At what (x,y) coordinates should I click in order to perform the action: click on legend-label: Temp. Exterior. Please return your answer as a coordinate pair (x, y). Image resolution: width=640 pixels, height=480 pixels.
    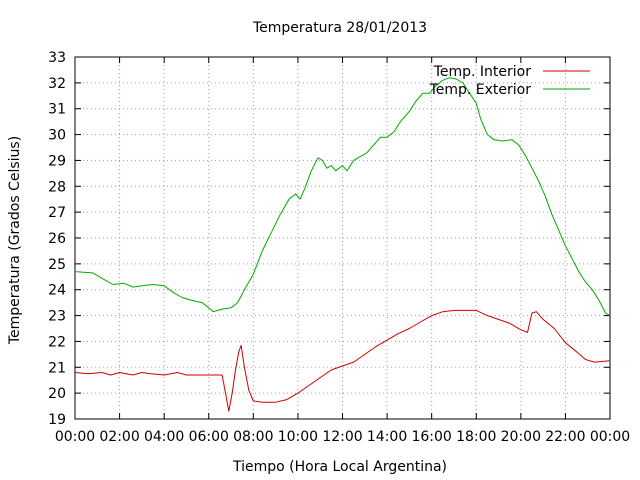
    Looking at the image, I should click on (480, 90).